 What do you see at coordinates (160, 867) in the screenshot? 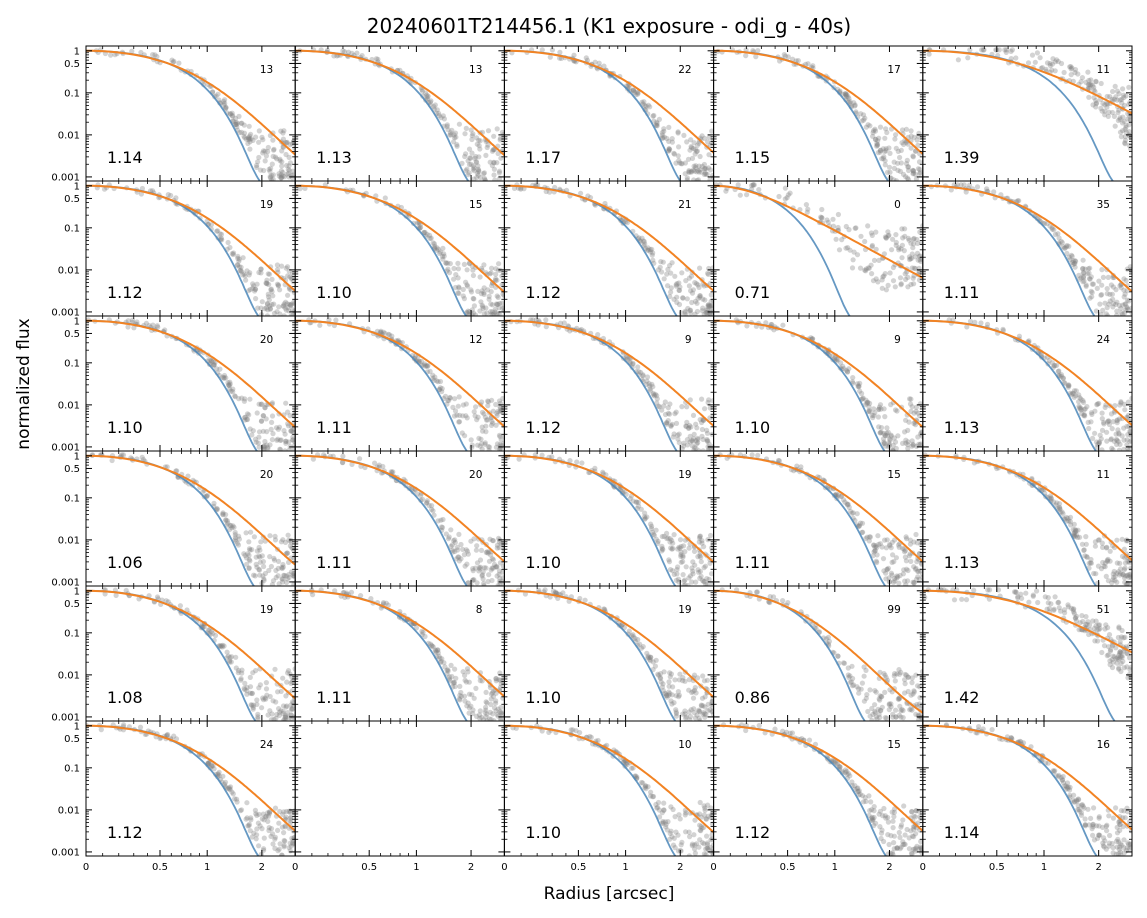
I see `x-tick-label: 0.5` at bounding box center [160, 867].